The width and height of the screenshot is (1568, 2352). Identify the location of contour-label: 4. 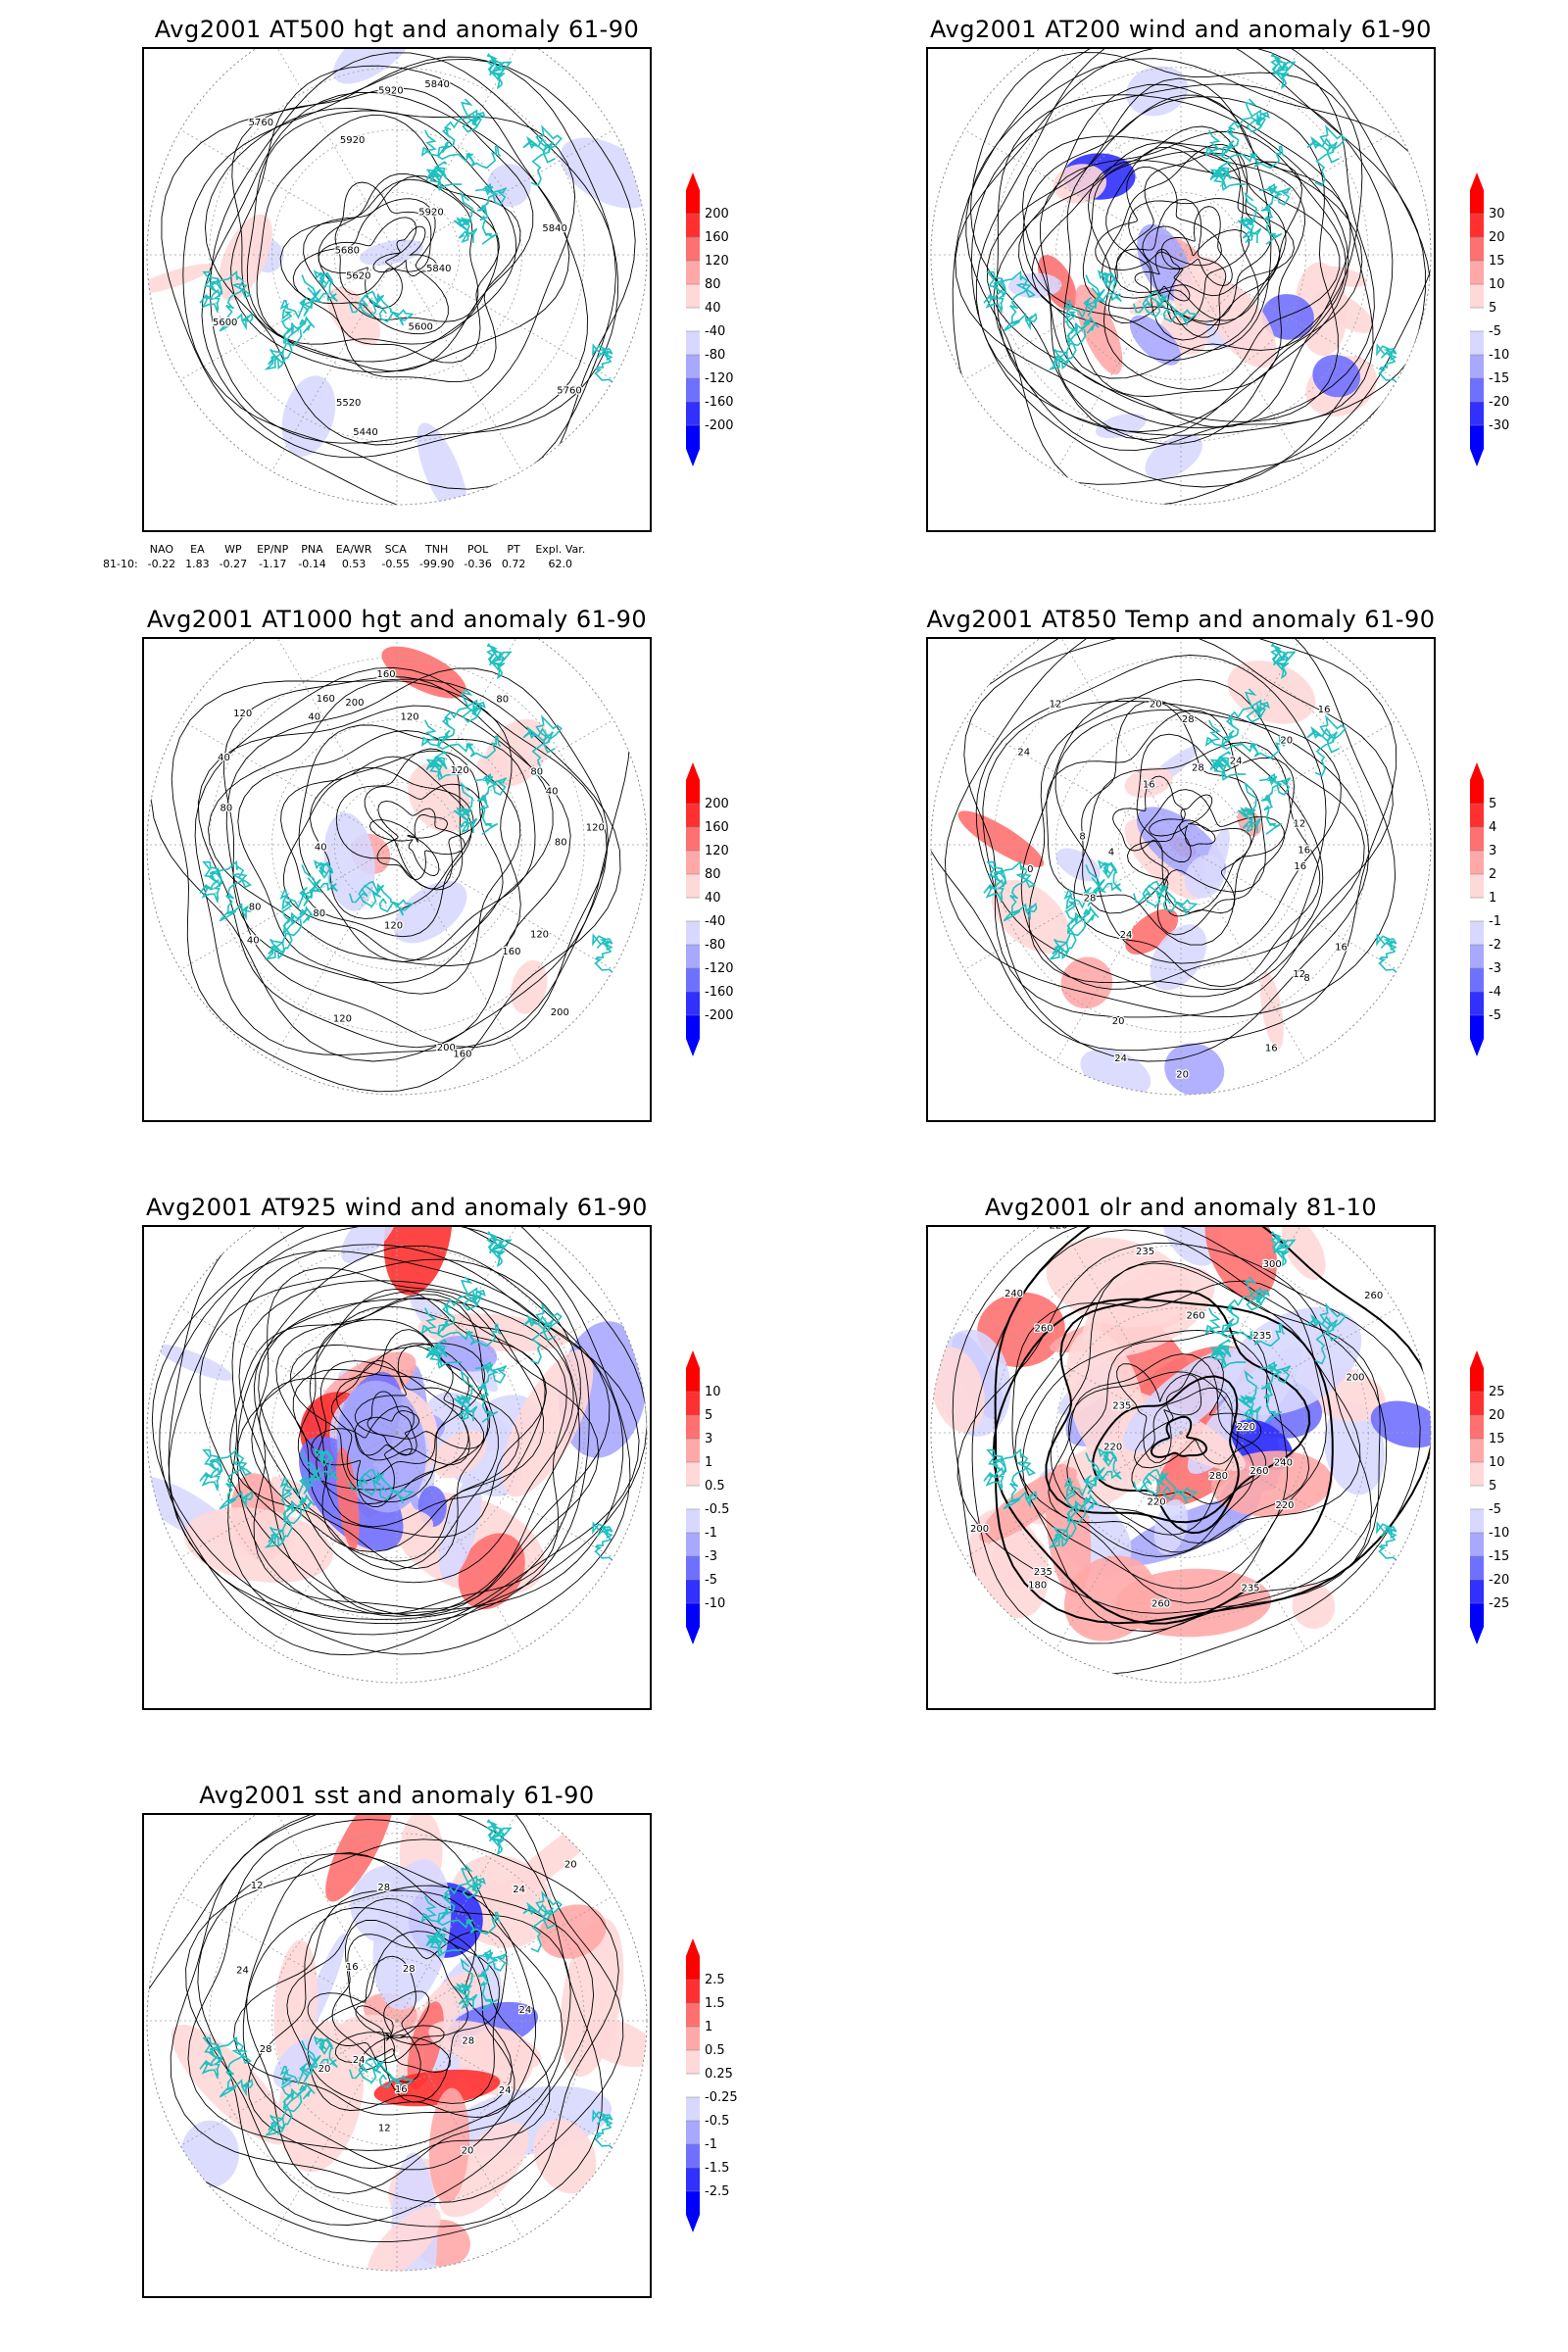
(1111, 852).